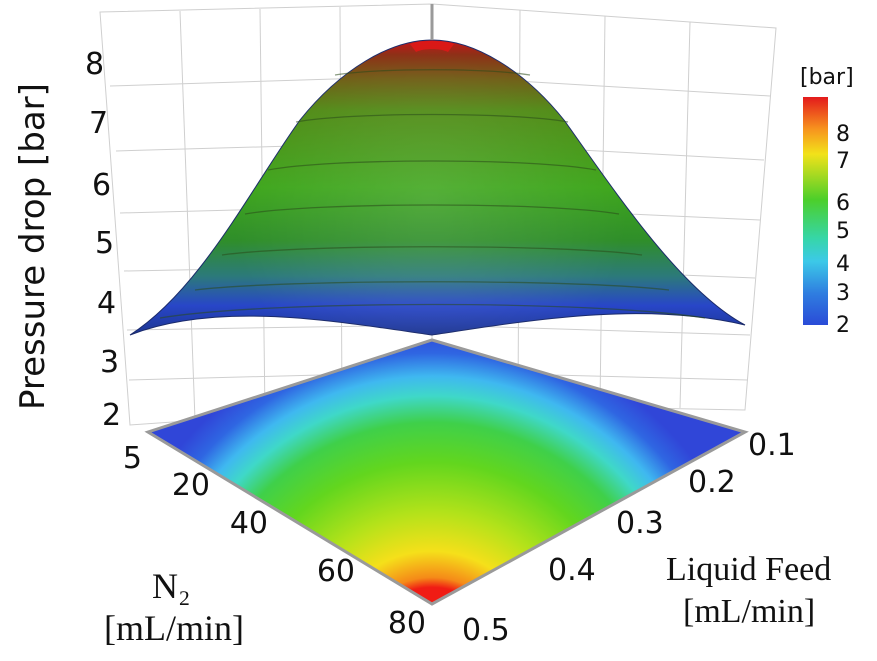 This screenshot has width=877, height=661. Describe the element at coordinates (101, 185) in the screenshot. I see `z-tick: 6` at that location.